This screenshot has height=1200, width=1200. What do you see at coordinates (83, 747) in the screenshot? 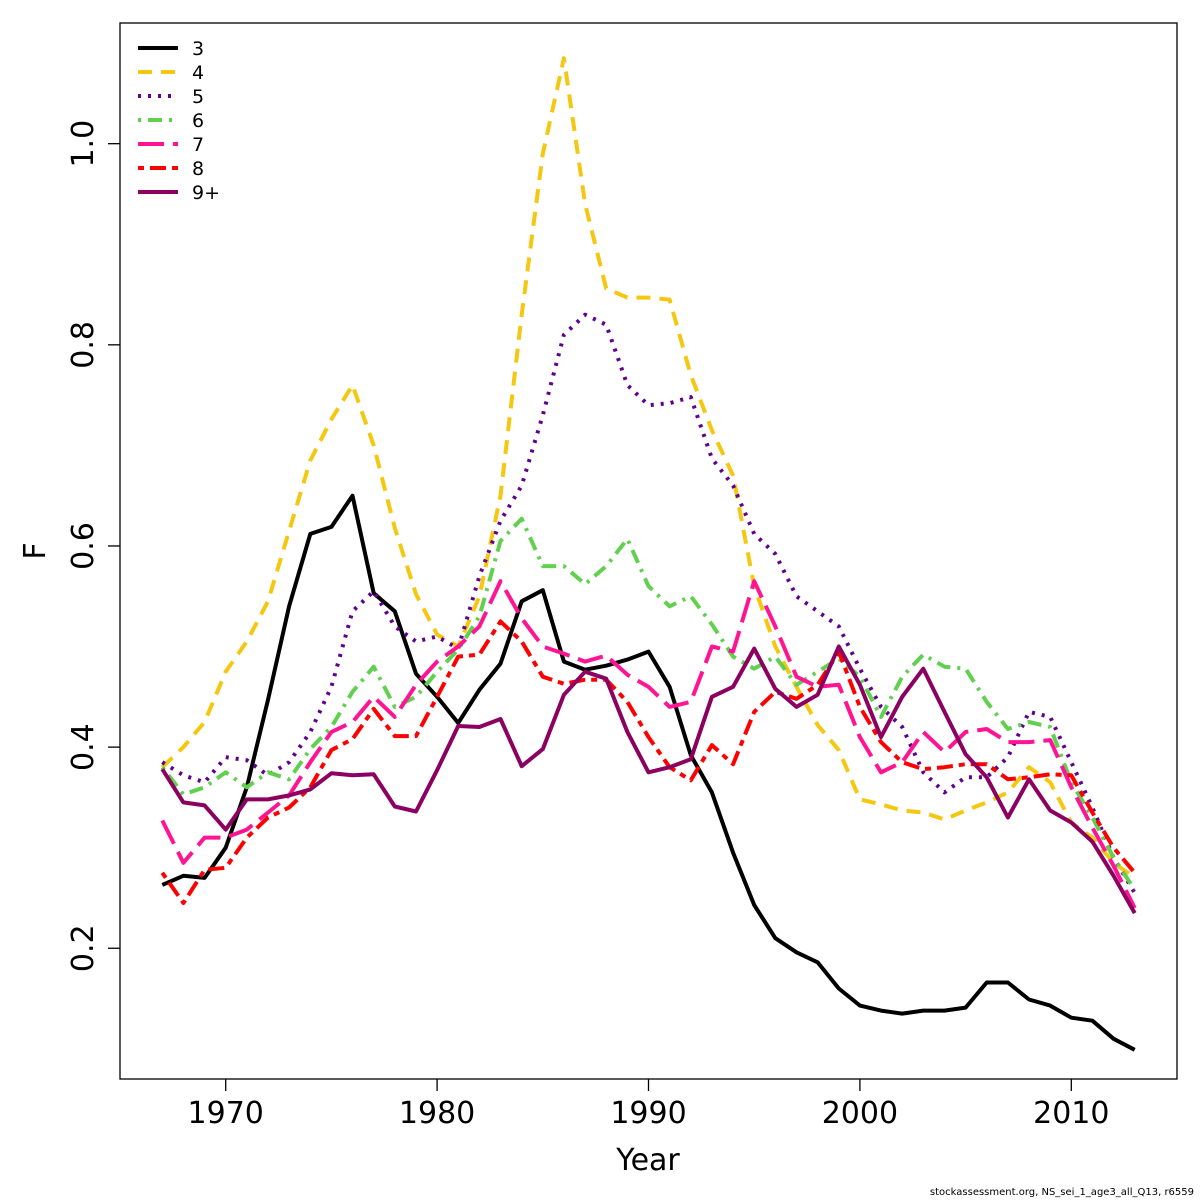
I see `y-tick-label: 0.4` at bounding box center [83, 747].